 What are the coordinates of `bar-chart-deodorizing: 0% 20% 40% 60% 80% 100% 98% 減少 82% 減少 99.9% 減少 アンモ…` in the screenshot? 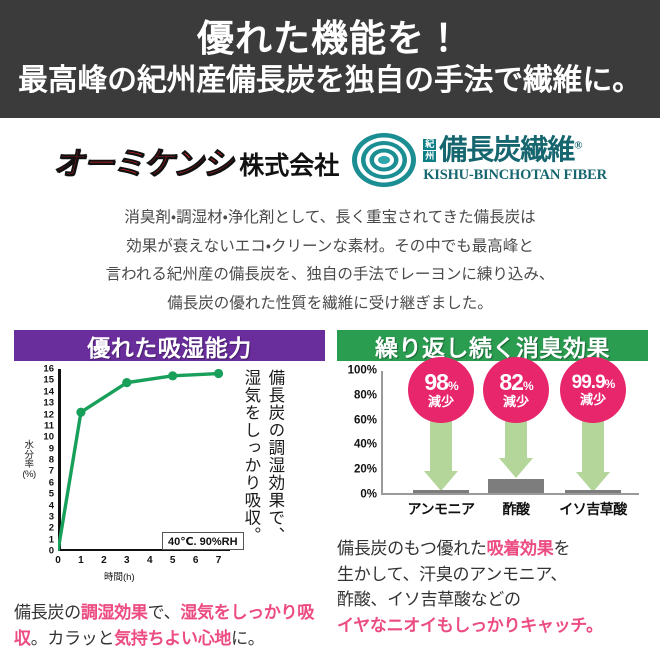 It's located at (492, 443).